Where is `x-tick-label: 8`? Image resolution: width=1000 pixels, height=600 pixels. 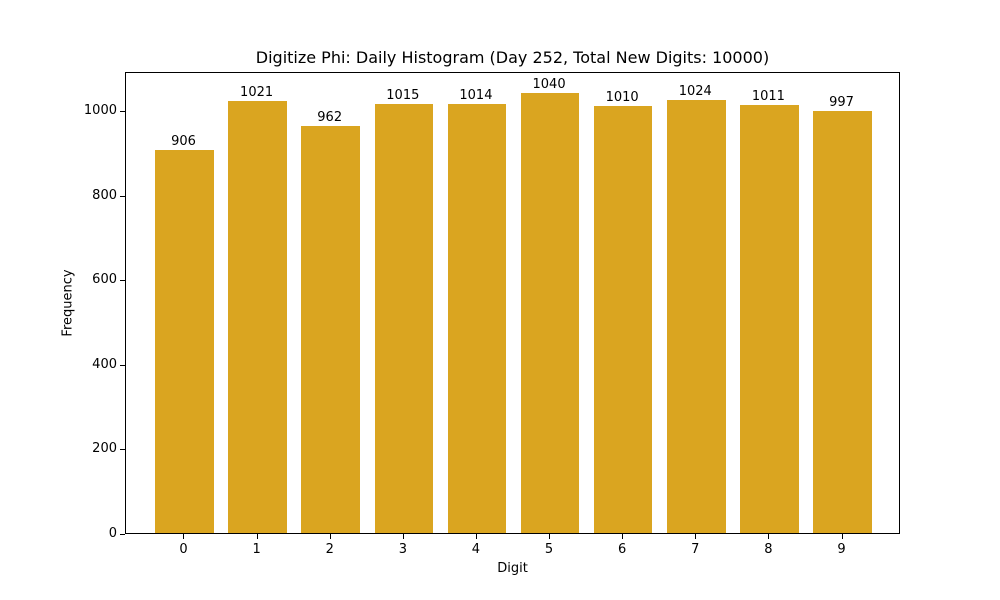 x-tick-label: 8 is located at coordinates (768, 549).